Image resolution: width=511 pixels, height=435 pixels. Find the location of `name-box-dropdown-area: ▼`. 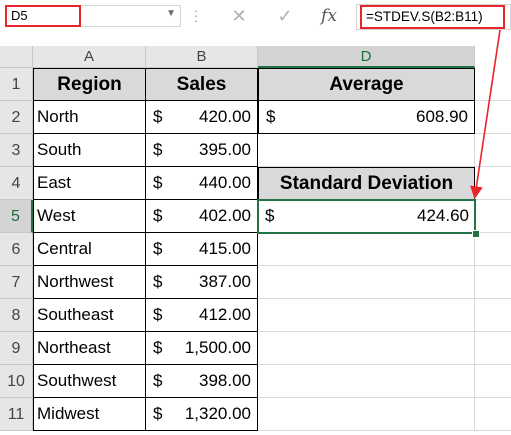

name-box-dropdown-area: ▼ is located at coordinates (131, 16).